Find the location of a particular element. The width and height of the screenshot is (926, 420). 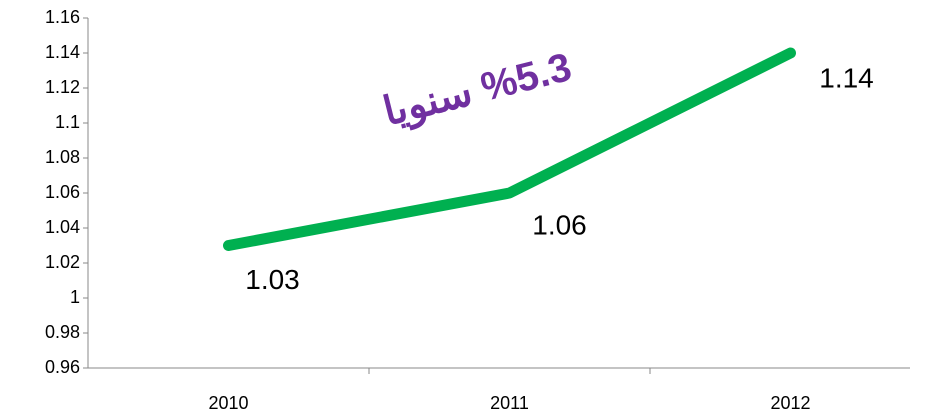

data-label: 1.03 is located at coordinates (272, 279).